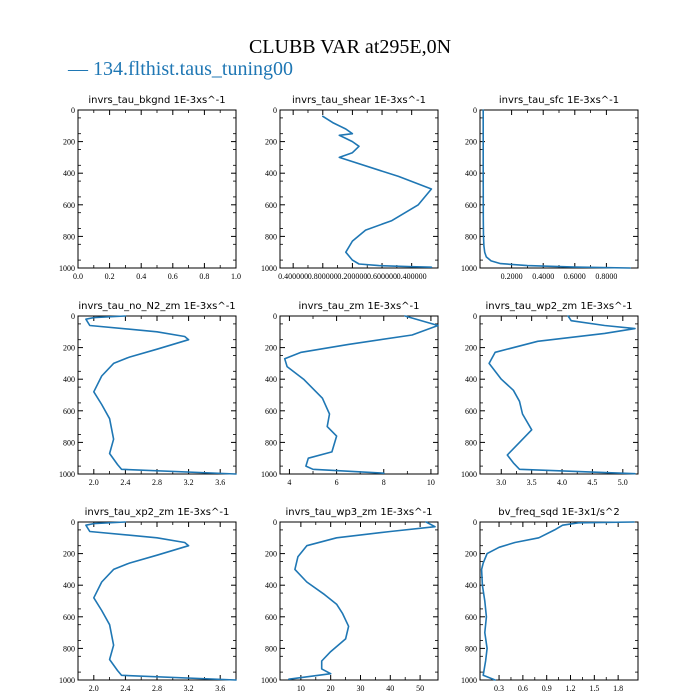 The width and height of the screenshot is (700, 700). What do you see at coordinates (359, 512) in the screenshot?
I see `panel-title: invrs_tau_wp3_zm 1E-3xs^-1` at bounding box center [359, 512].